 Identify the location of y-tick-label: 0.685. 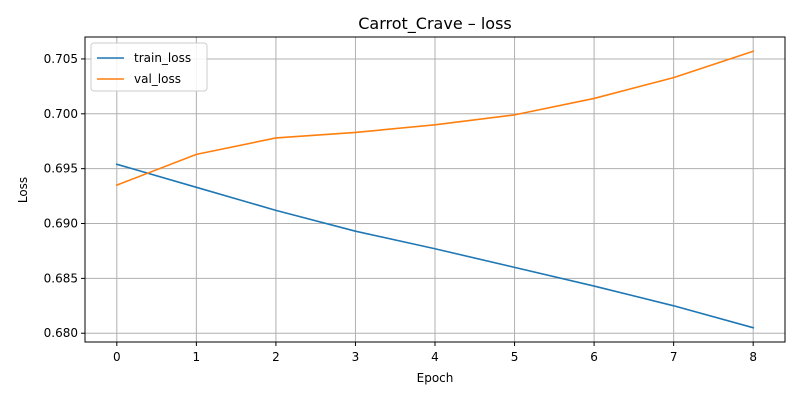
(61, 278).